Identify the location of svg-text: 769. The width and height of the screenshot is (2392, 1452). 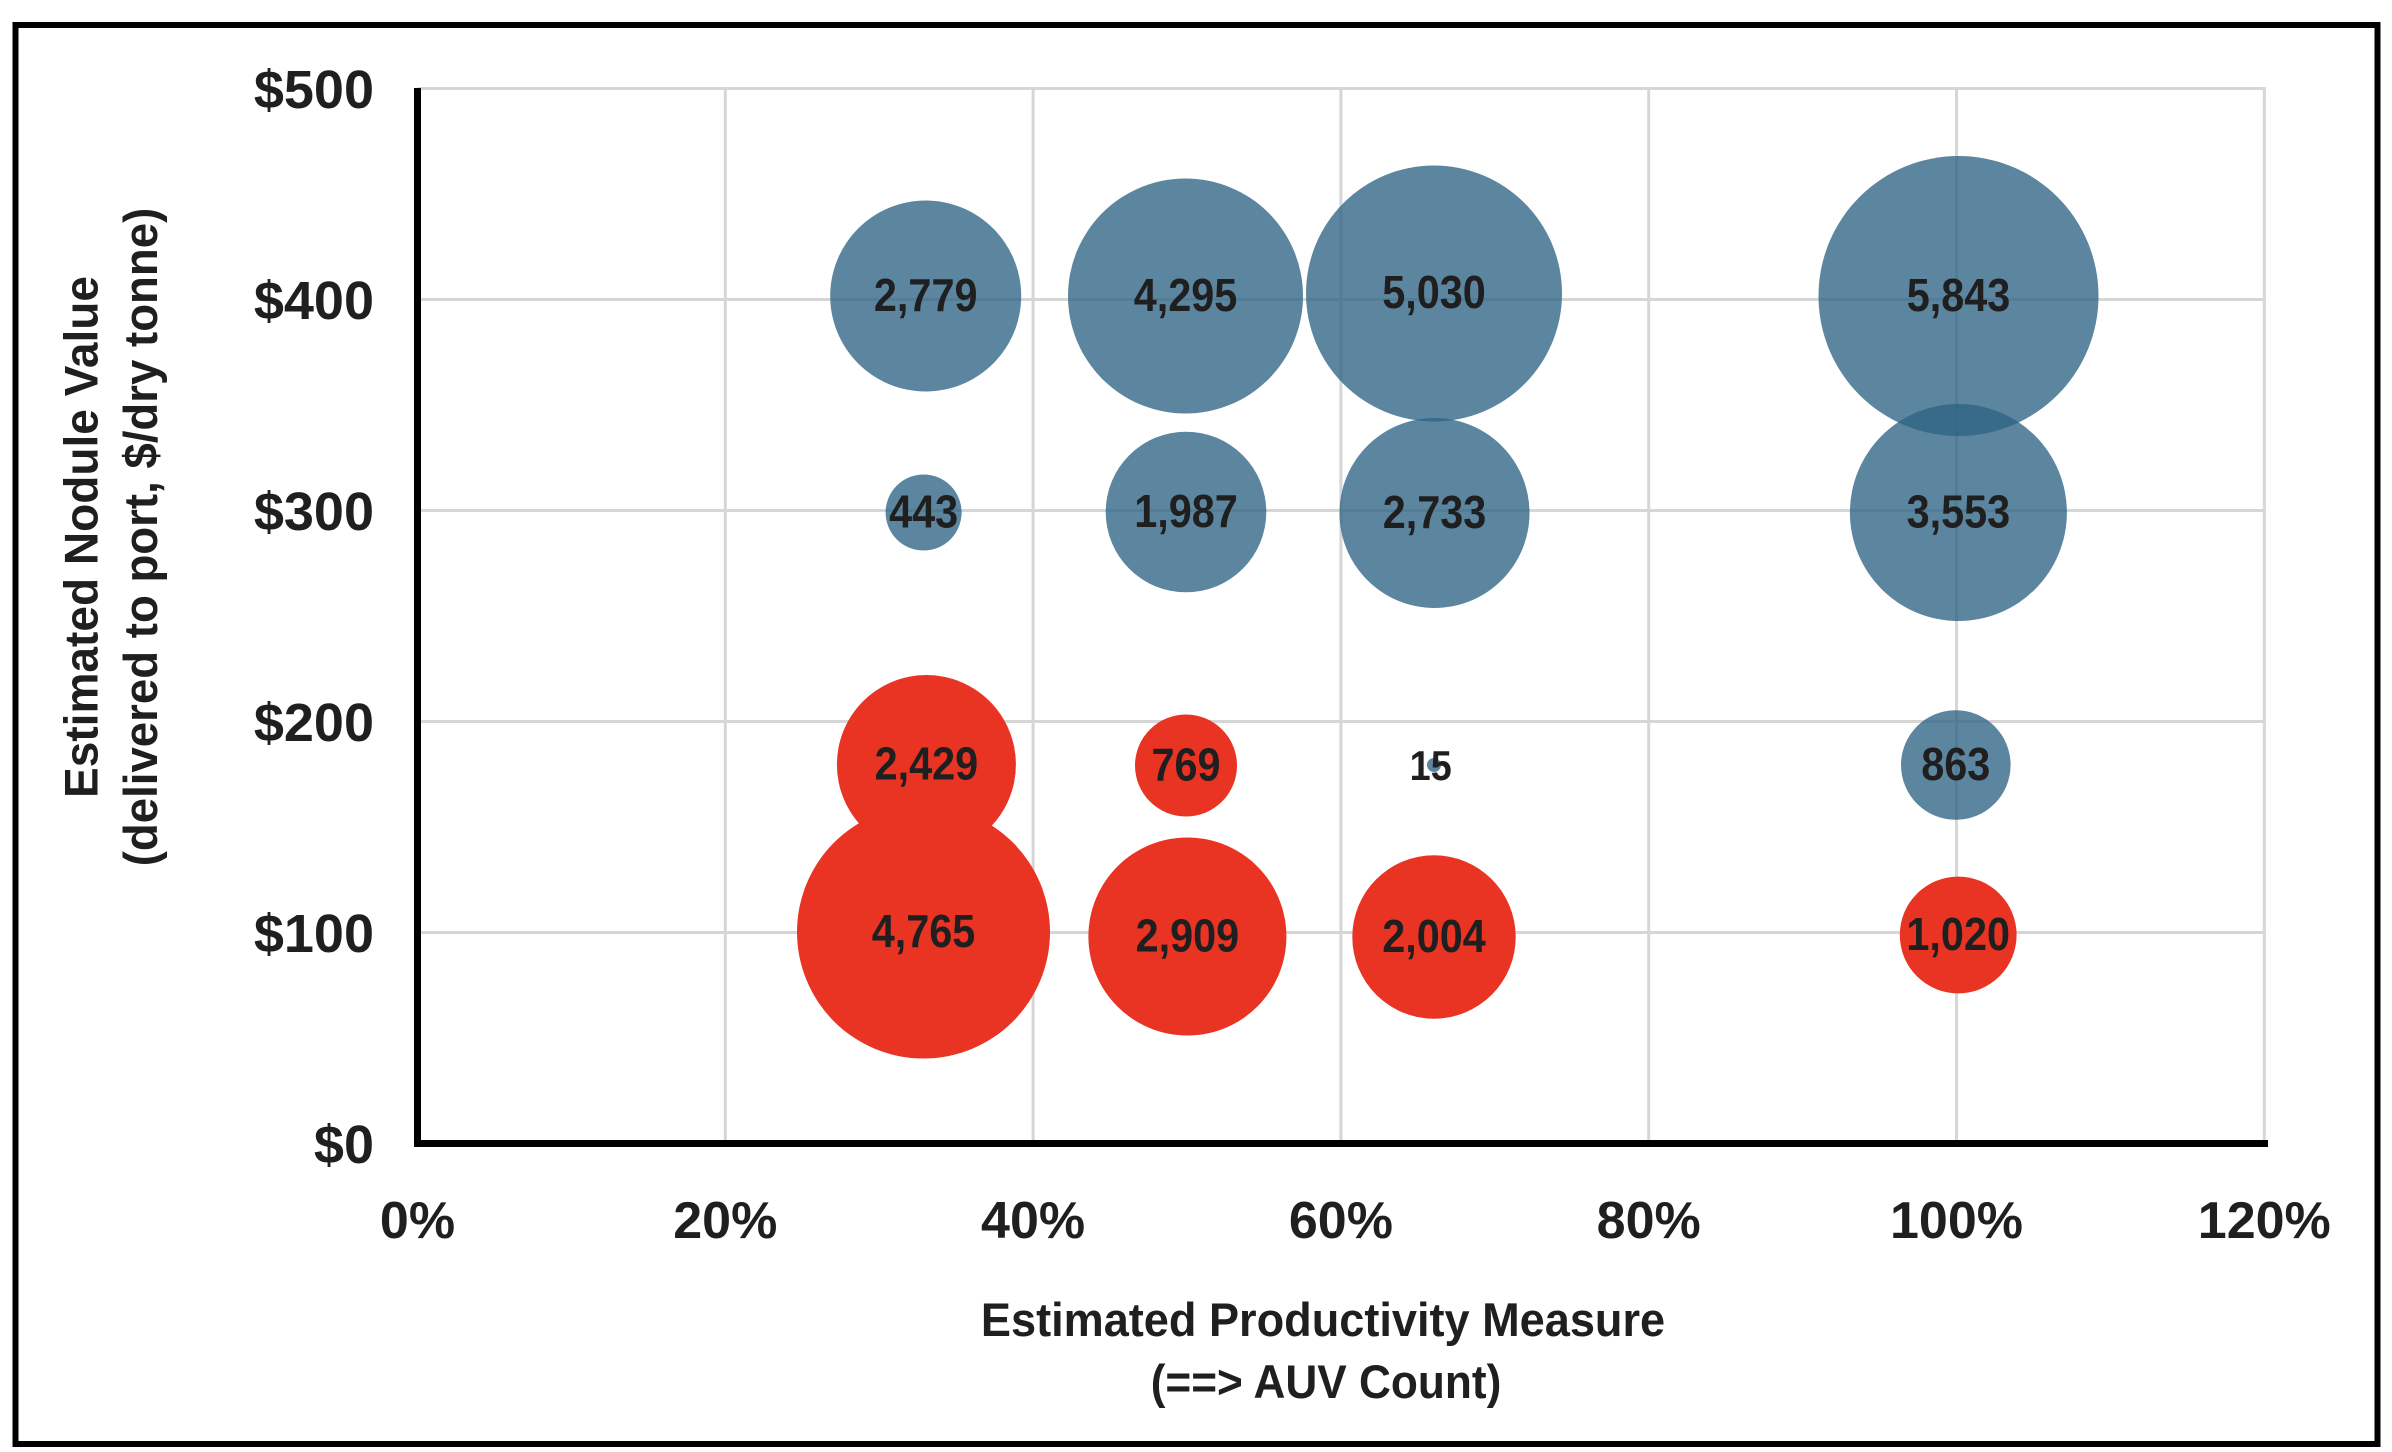
(1185, 766).